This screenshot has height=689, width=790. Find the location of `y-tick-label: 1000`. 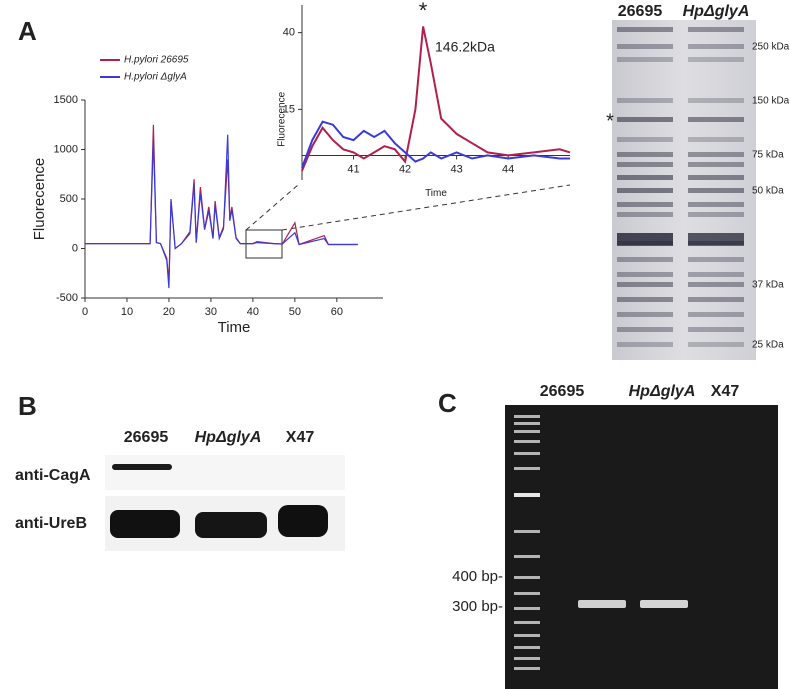

y-tick-label: 1000 is located at coordinates (66, 149).